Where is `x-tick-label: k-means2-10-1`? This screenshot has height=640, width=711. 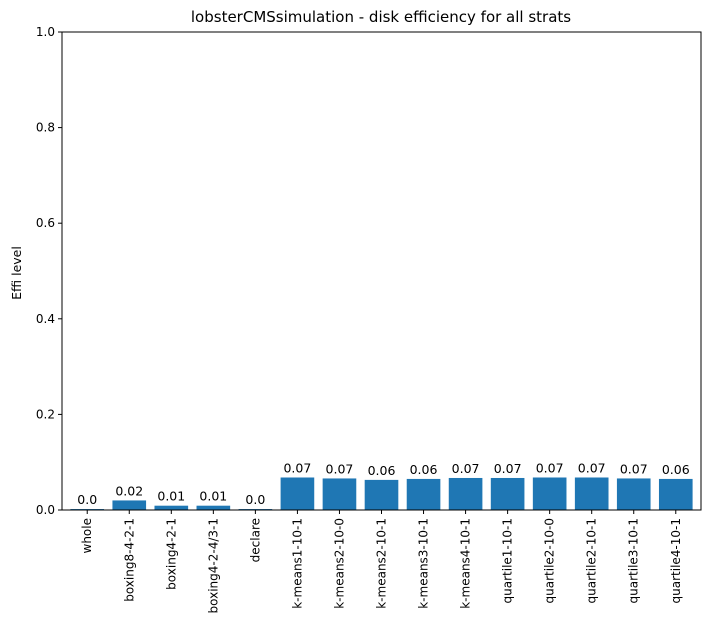
x-tick-label: k-means2-10-1 is located at coordinates (382, 563).